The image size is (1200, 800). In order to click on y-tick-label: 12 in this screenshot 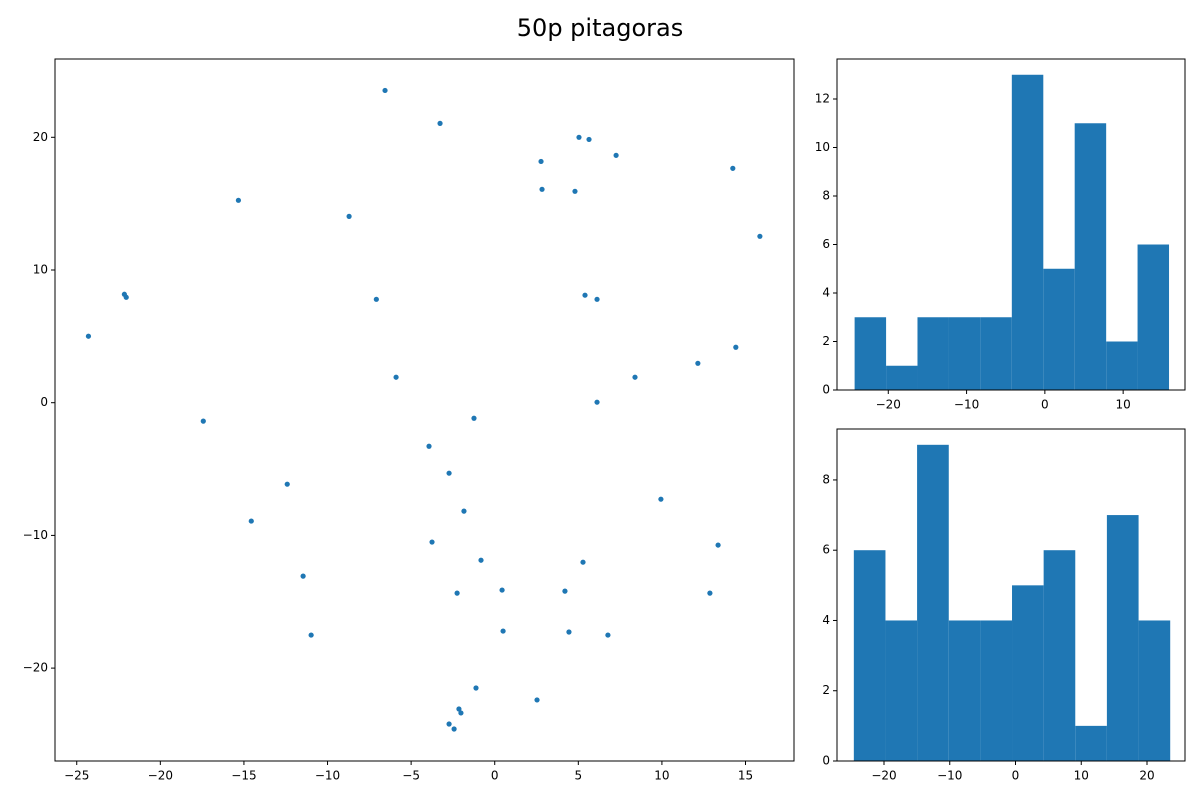, I will do `click(822, 99)`.